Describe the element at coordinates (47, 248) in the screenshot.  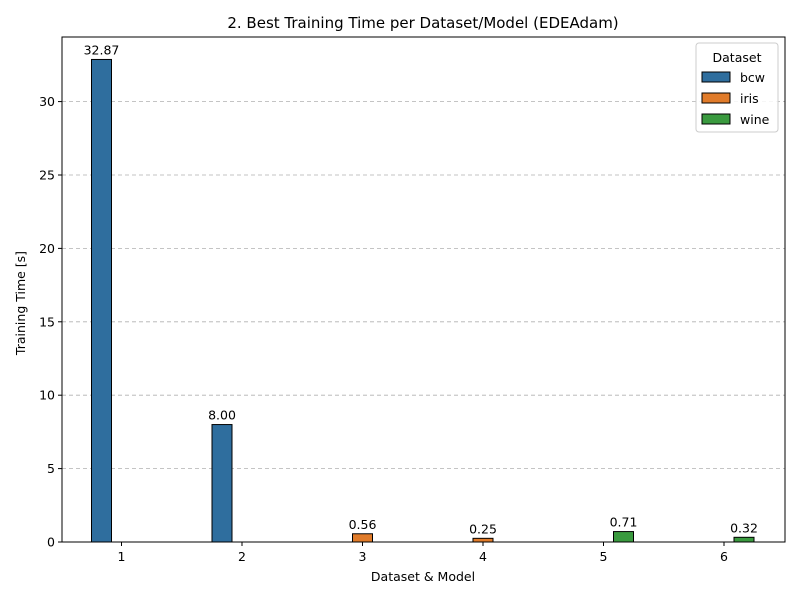
I see `y-tick-label: 20` at that location.